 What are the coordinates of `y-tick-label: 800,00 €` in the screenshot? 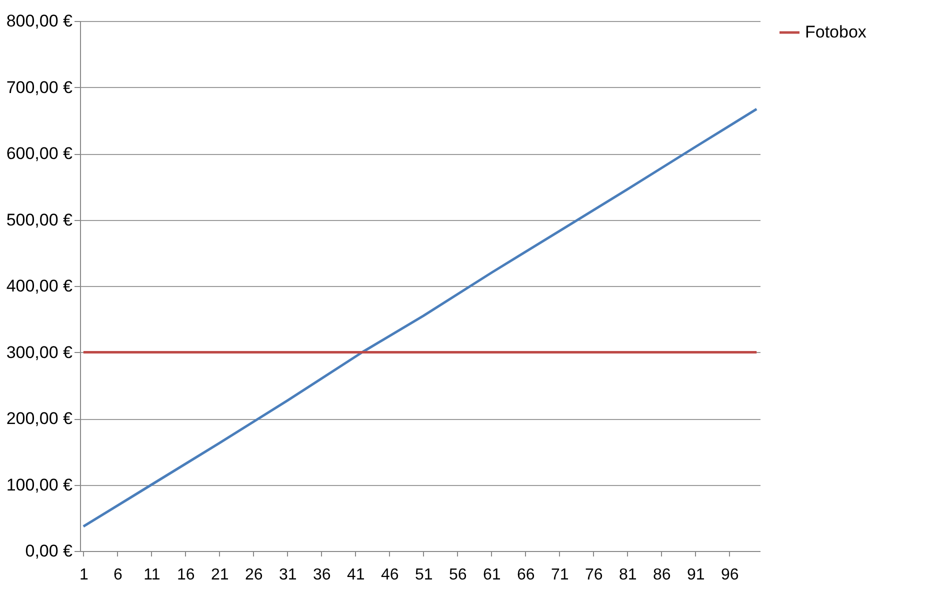 It's located at (40, 21).